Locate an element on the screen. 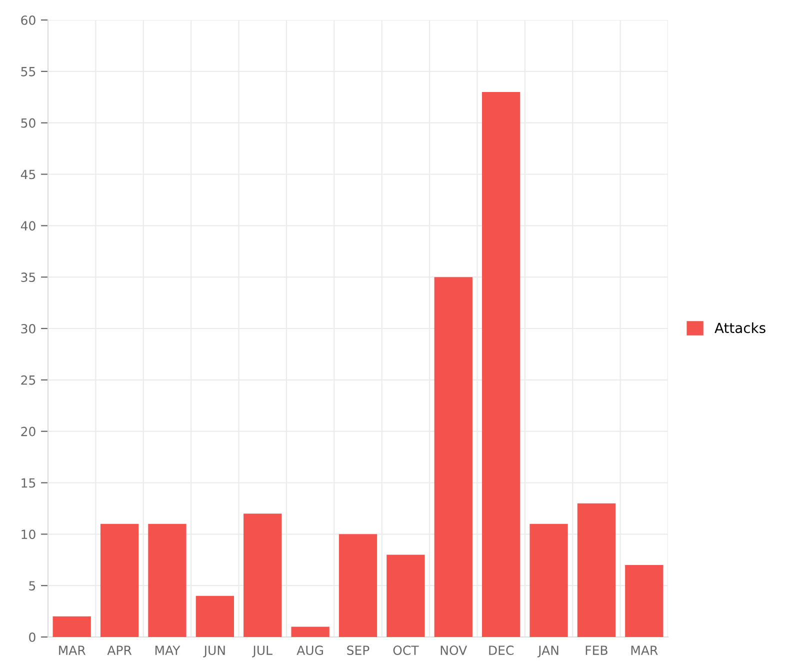  x-tick-label: JAN is located at coordinates (547, 652).